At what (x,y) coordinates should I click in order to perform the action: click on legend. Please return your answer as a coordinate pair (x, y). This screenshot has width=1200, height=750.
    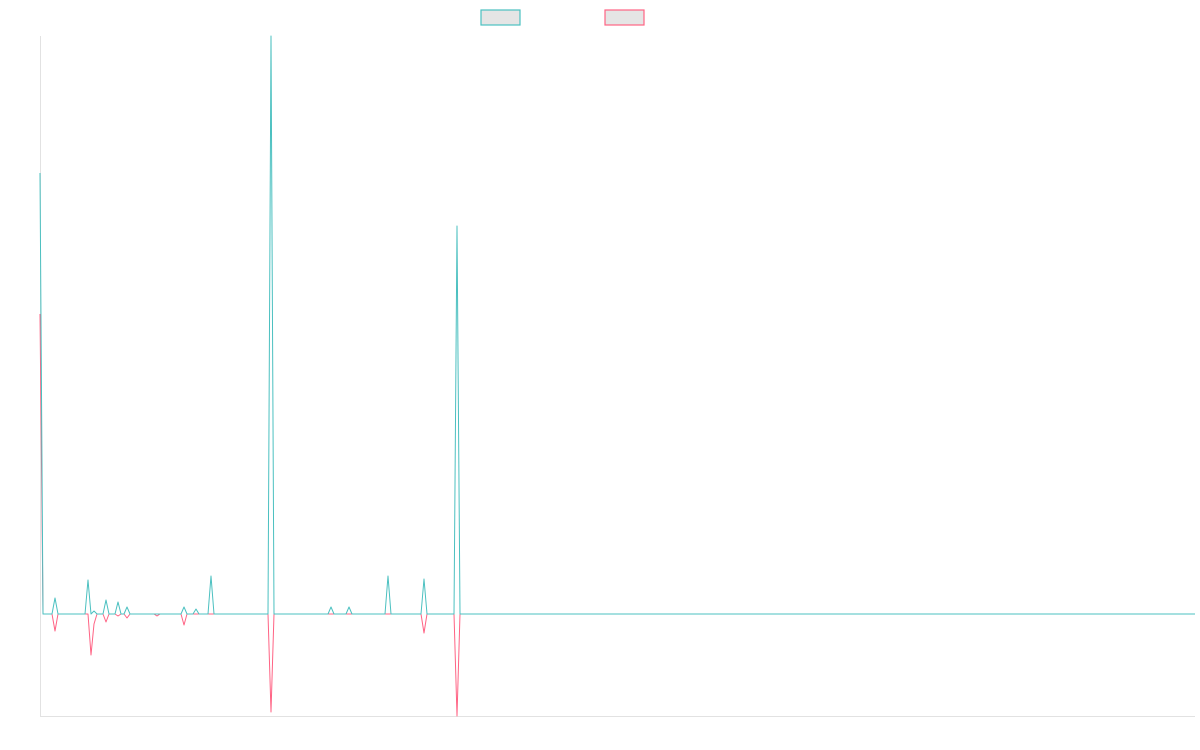
    Looking at the image, I should click on (562, 17).